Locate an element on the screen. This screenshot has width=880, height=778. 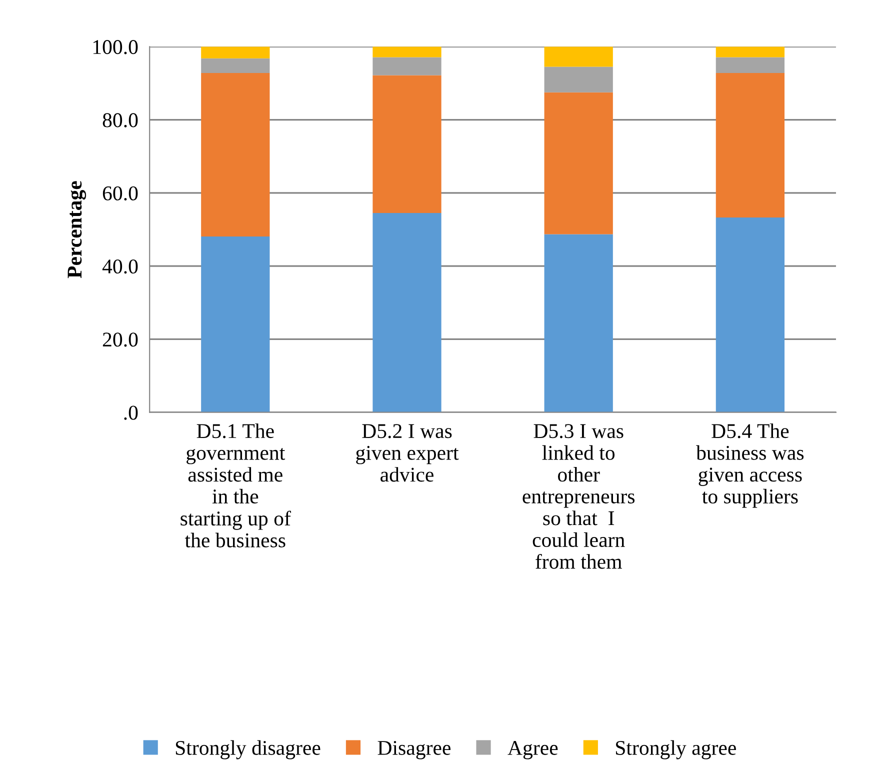
y-tick-label: 100.0 is located at coordinates (115, 47).